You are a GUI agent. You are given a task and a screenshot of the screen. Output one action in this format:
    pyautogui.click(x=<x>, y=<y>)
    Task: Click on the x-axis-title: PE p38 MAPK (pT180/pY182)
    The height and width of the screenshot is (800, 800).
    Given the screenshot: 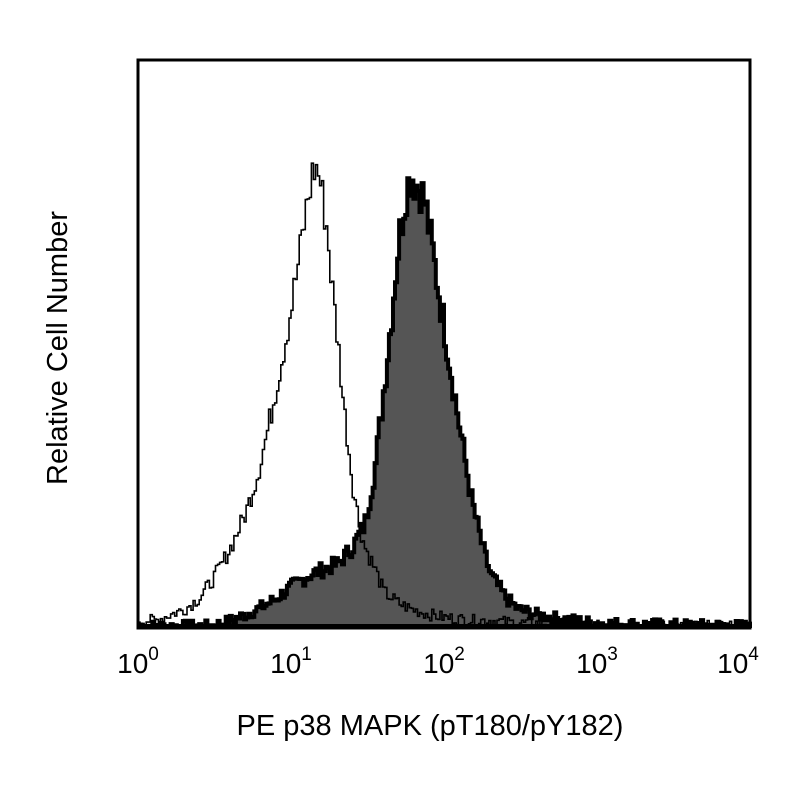 What is the action you would take?
    pyautogui.click(x=430, y=726)
    